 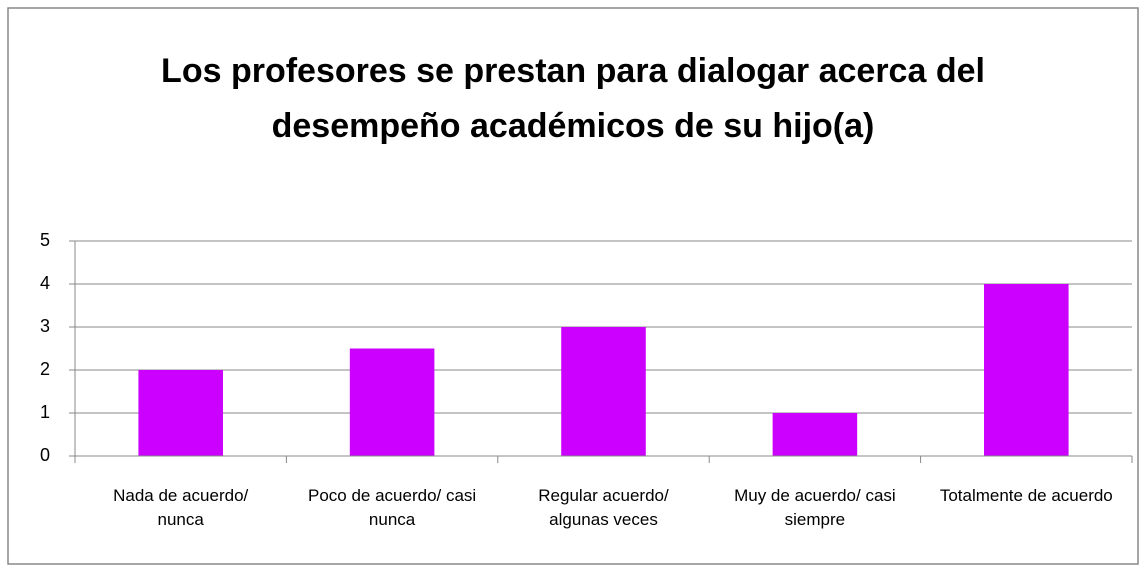 I want to click on y-tick-label: 5, so click(x=45, y=240).